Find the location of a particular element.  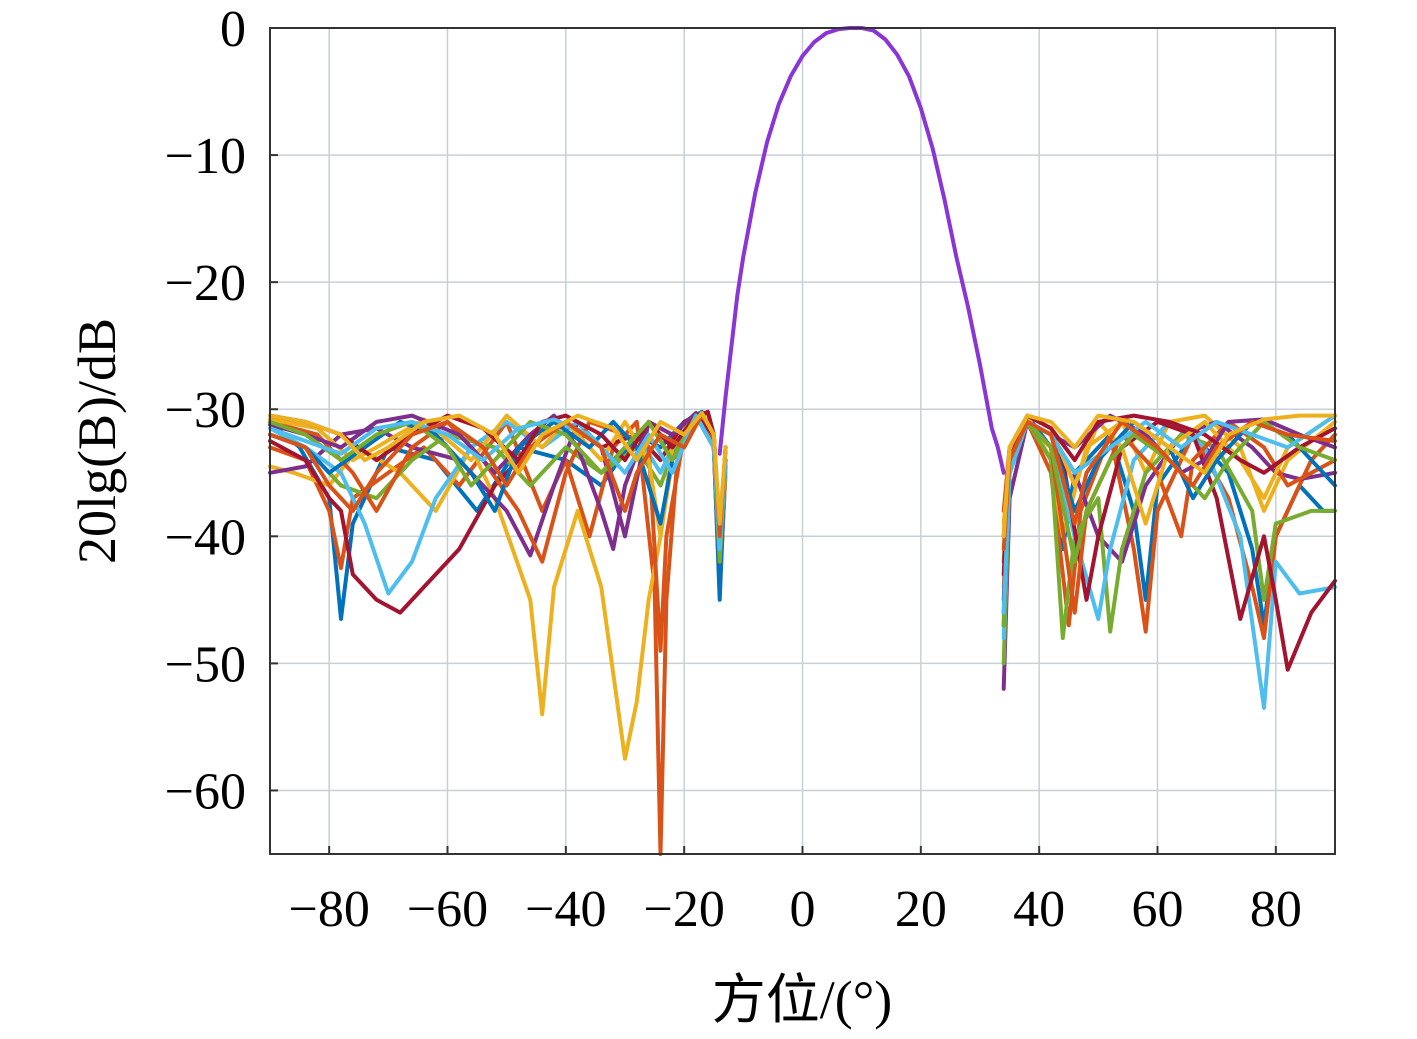

x-tick-label: 20 is located at coordinates (921, 909).